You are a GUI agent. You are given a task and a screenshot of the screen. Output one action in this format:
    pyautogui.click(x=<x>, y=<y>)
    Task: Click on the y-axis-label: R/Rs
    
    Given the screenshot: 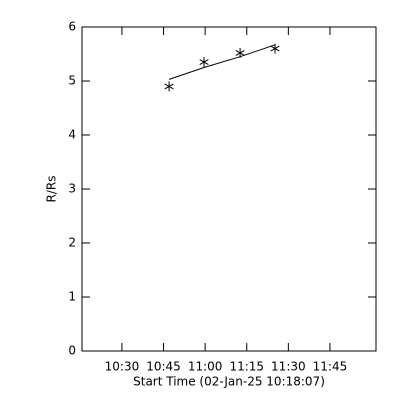 What is the action you would take?
    pyautogui.click(x=52, y=189)
    